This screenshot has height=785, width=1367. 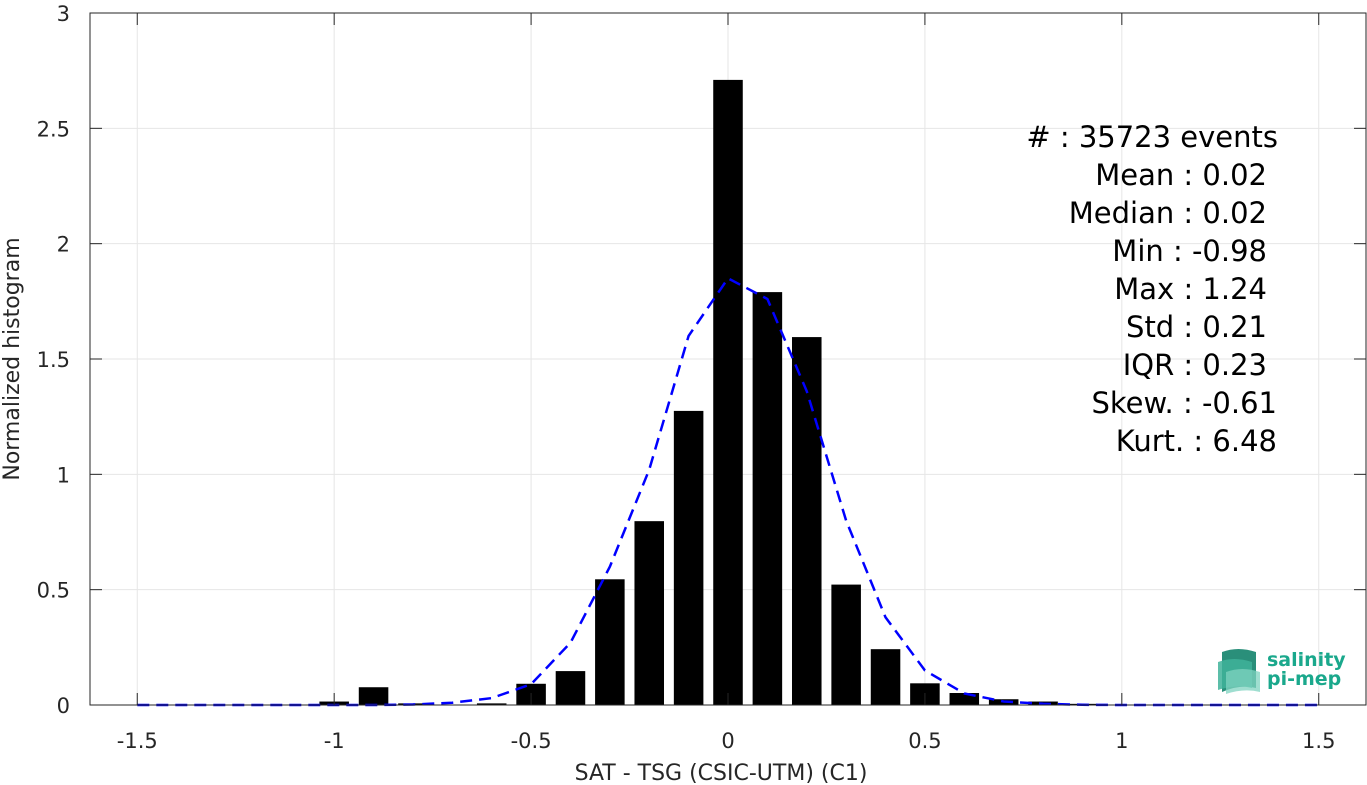 I want to click on stat-max: Max : 1.24, so click(x=1190, y=289).